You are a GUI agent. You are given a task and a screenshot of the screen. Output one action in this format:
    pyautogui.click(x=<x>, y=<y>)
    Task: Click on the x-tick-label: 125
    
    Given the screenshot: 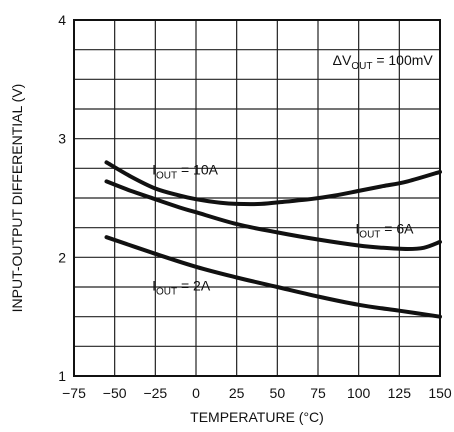 What is the action you would take?
    pyautogui.click(x=400, y=393)
    